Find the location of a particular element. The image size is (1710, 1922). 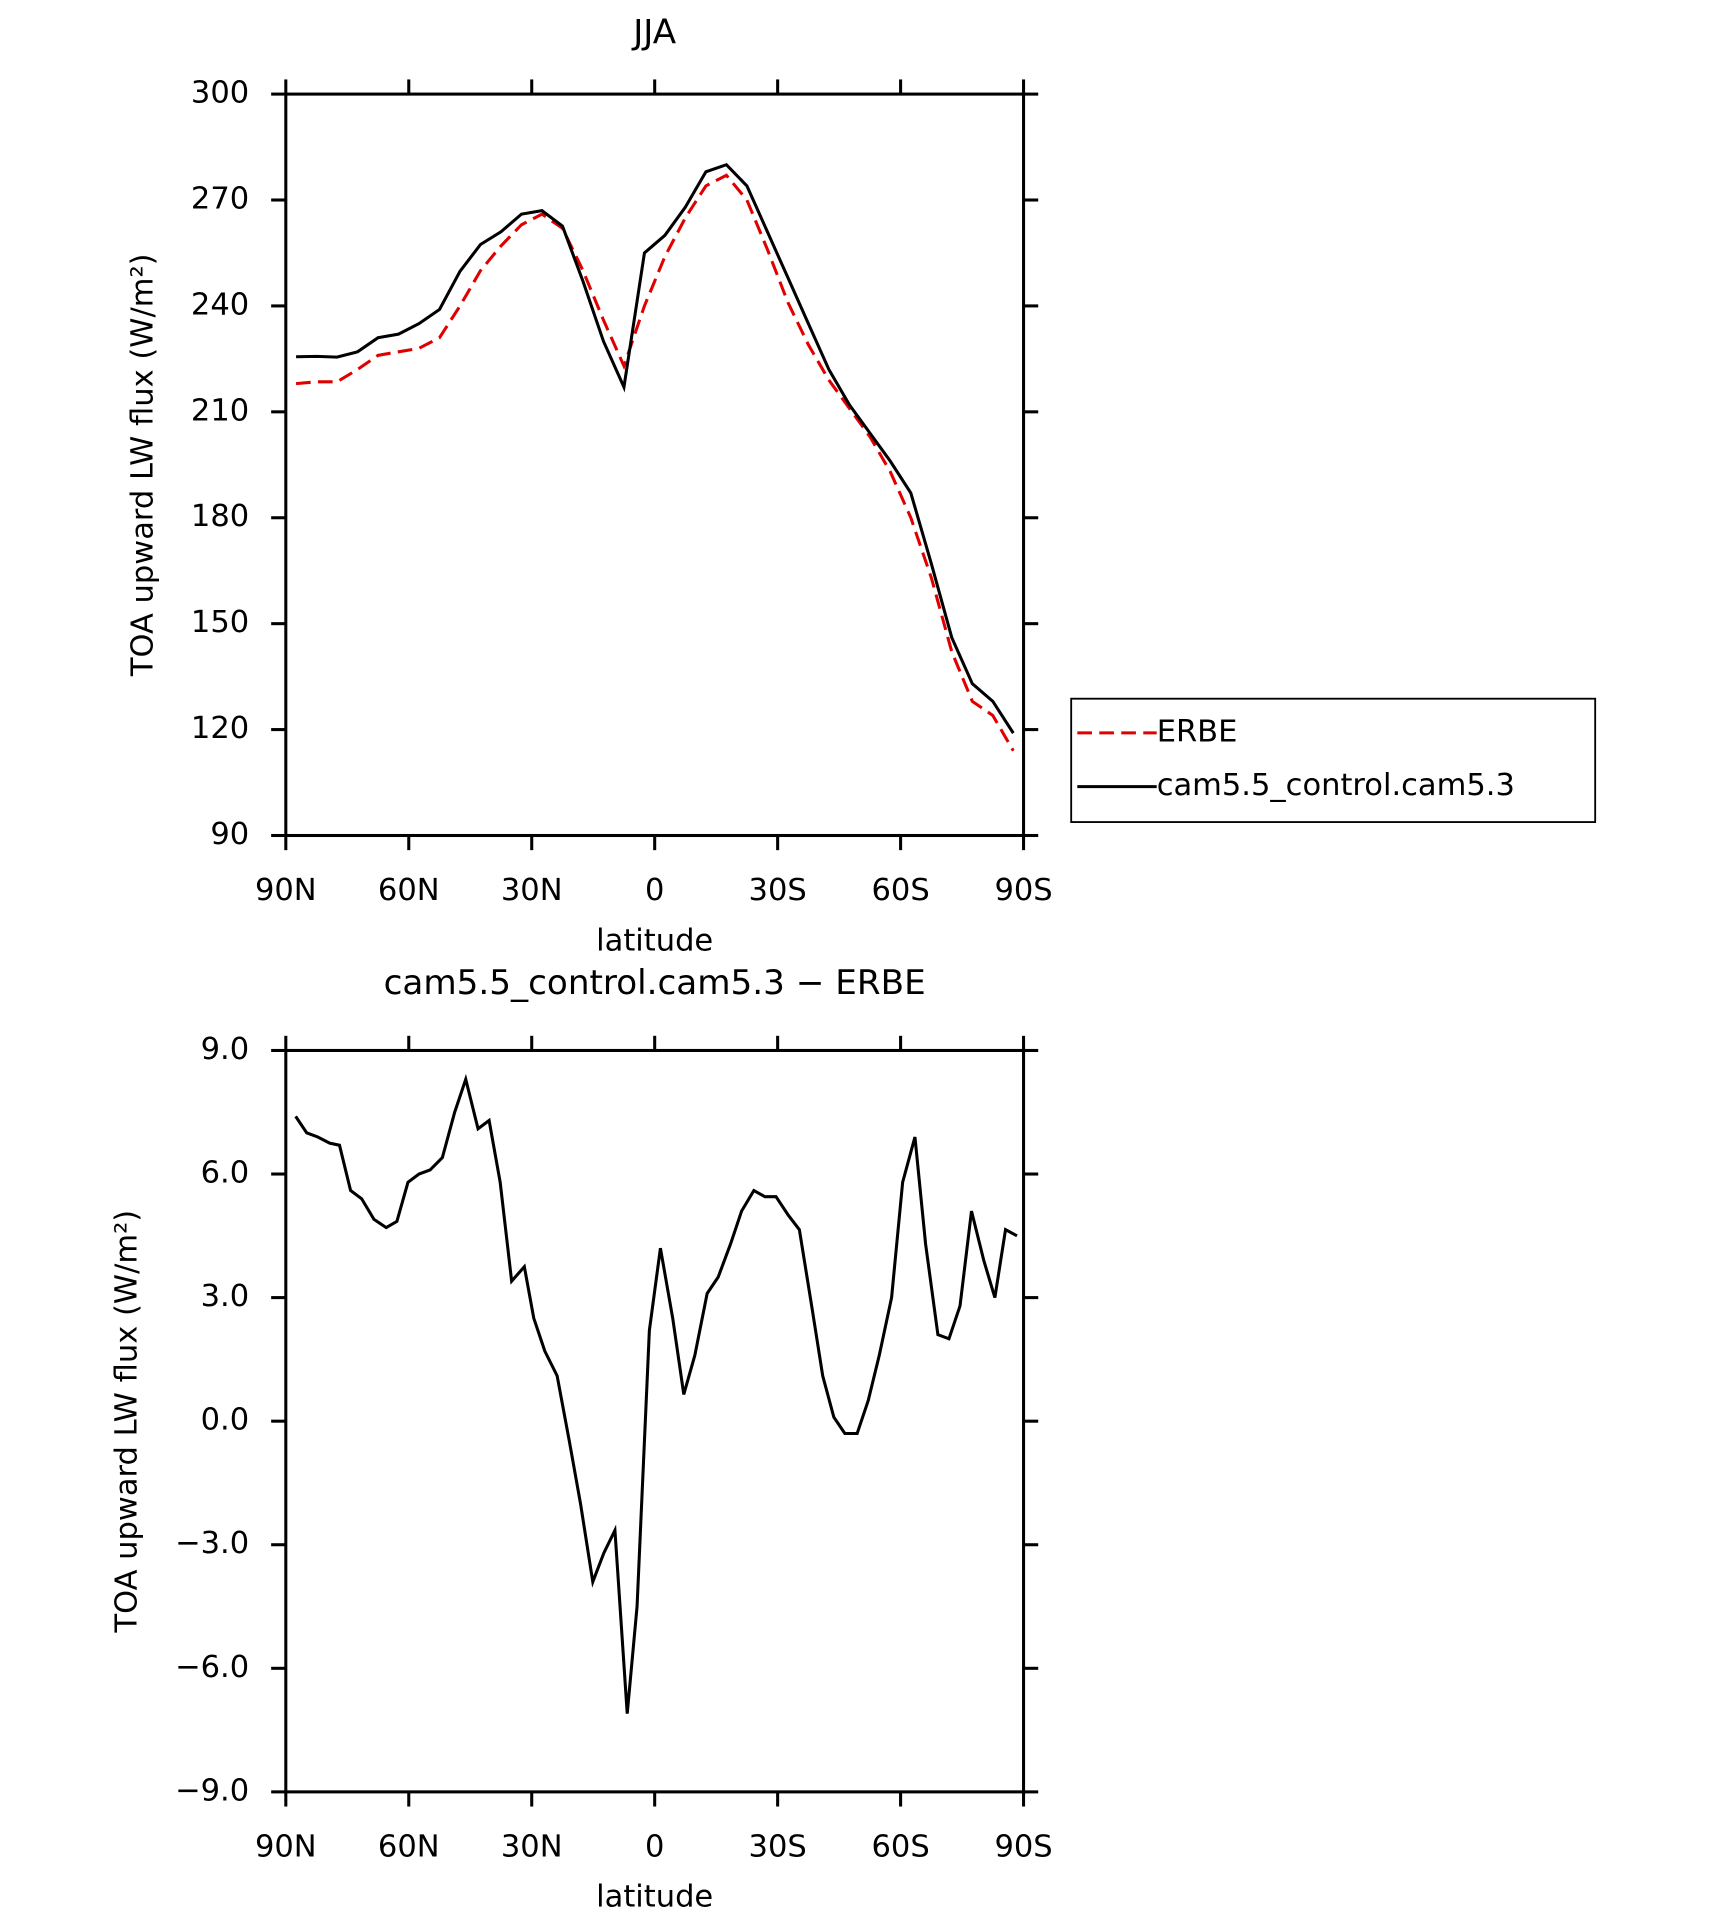

y-tick-label: 210 is located at coordinates (220, 410).